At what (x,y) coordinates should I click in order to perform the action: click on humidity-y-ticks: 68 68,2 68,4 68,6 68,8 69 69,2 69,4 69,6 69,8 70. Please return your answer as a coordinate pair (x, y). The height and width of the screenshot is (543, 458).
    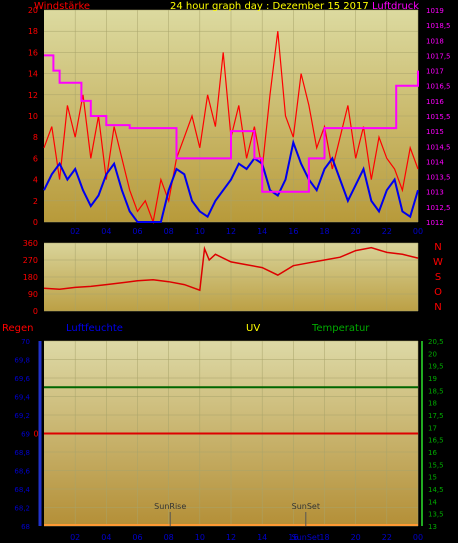
    Looking at the image, I should click on (22, 434).